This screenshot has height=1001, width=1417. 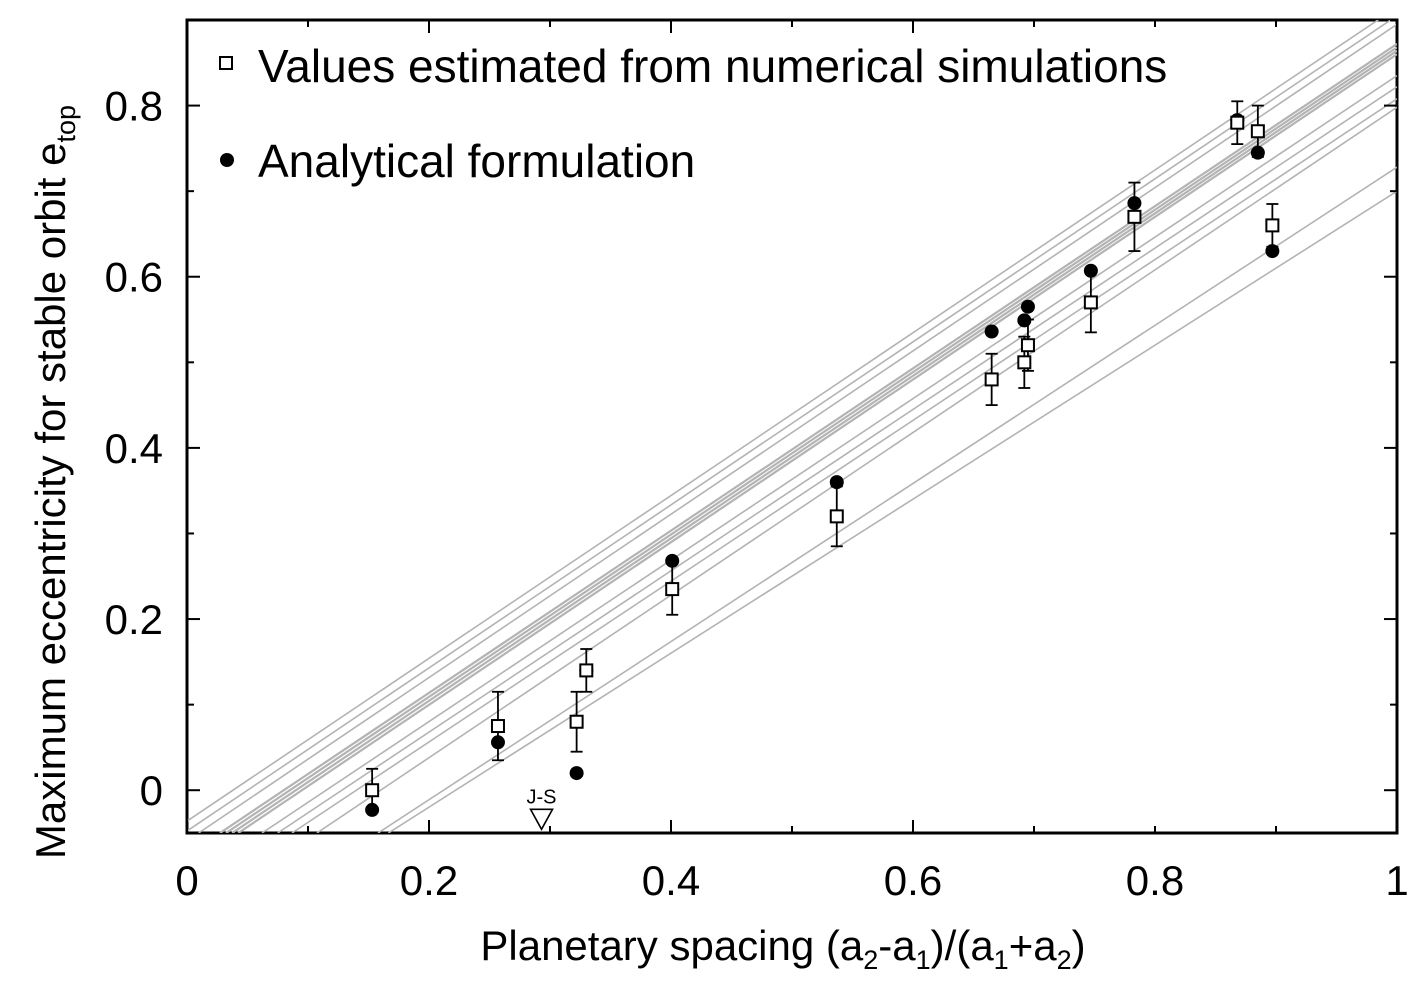 What do you see at coordinates (134, 106) in the screenshot?
I see `y-tick-label: 0.8` at bounding box center [134, 106].